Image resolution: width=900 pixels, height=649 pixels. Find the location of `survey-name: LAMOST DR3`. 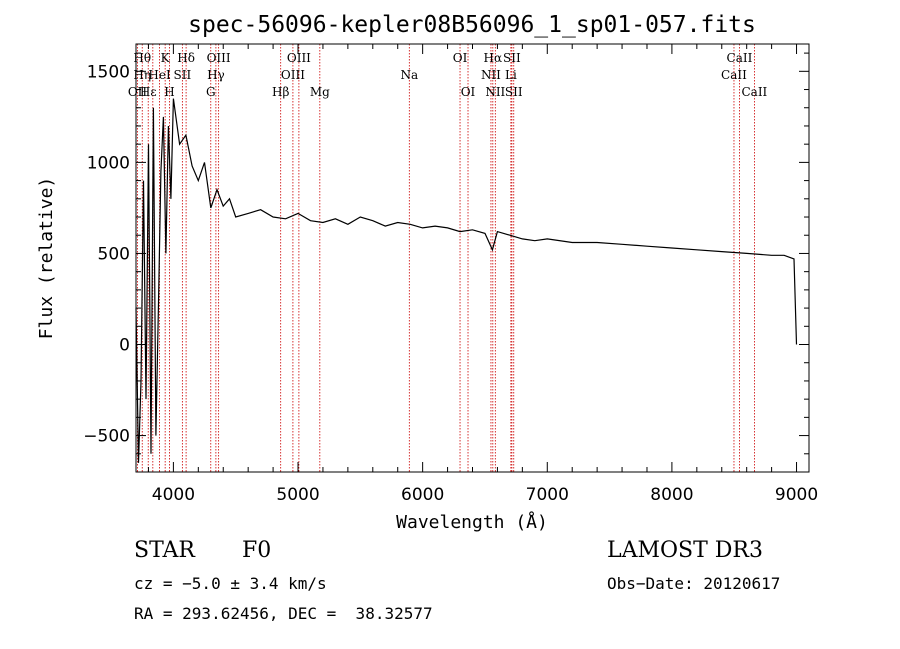

survey-name: LAMOST DR3 is located at coordinates (685, 550).